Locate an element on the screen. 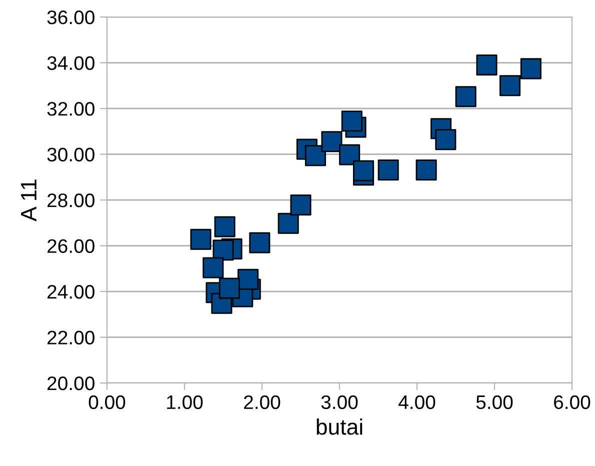 This screenshot has height=466, width=595. y-tick-label: 36.00 is located at coordinates (70, 17).